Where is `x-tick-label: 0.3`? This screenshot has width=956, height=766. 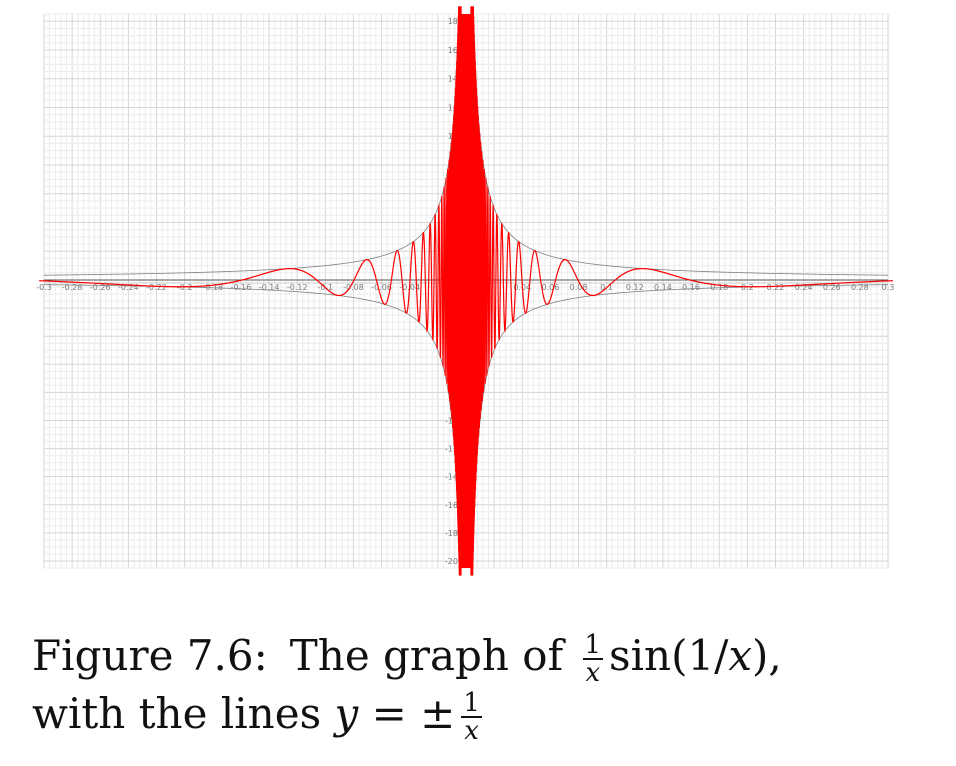
x-tick-label: 0.3 is located at coordinates (888, 287).